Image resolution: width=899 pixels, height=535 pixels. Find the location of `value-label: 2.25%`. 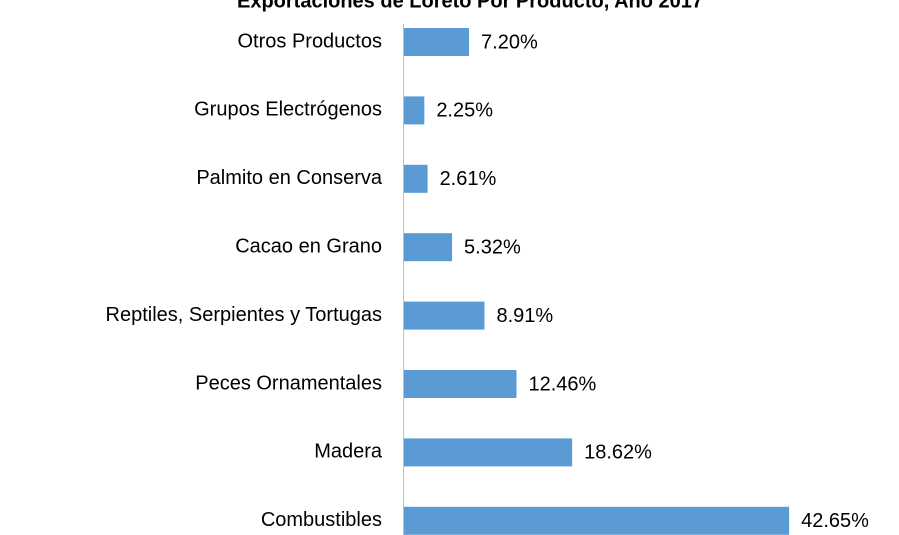

value-label: 2.25% is located at coordinates (464, 111).